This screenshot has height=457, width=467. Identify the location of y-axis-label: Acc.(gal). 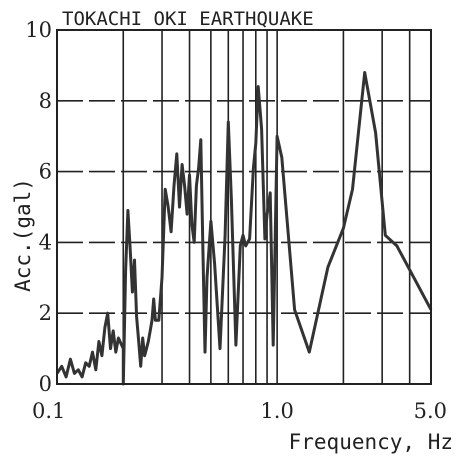
(23, 235).